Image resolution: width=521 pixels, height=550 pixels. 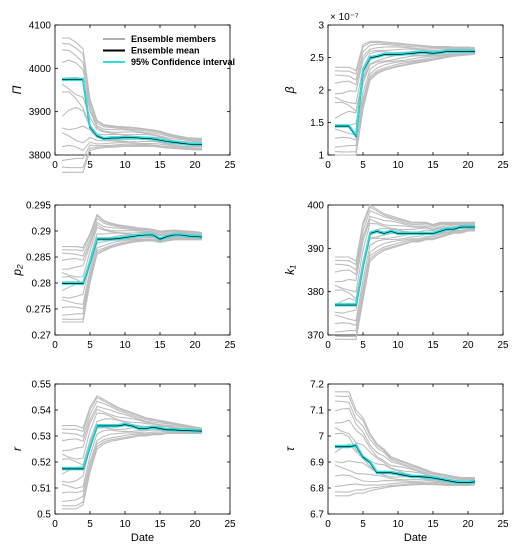 What do you see at coordinates (42, 411) in the screenshot?
I see `y-tick-label: 0.54` at bounding box center [42, 411].